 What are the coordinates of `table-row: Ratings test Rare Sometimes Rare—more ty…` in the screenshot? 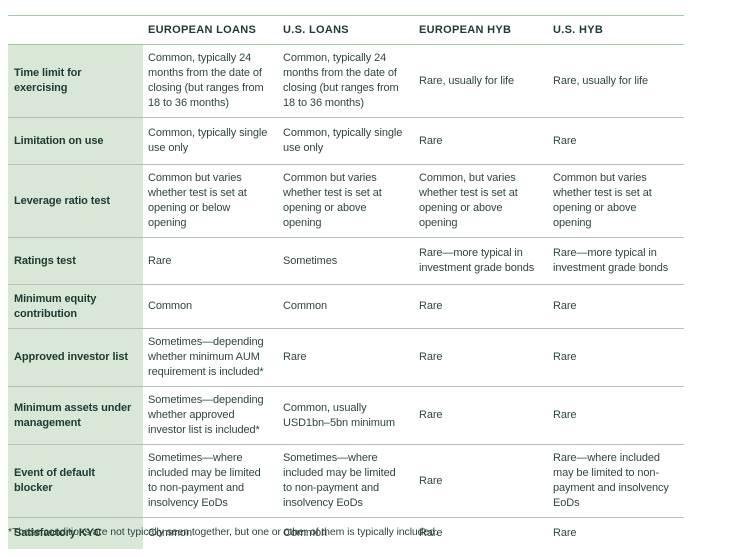 It's located at (346, 261).